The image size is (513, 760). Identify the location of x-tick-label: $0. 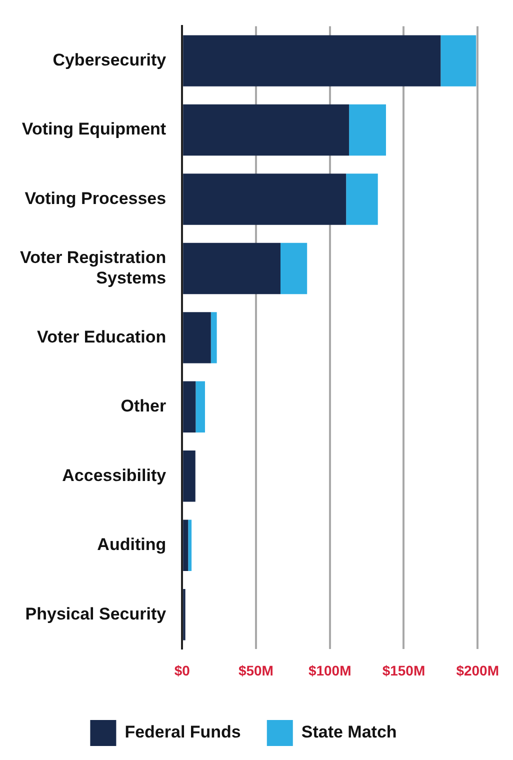
(182, 670).